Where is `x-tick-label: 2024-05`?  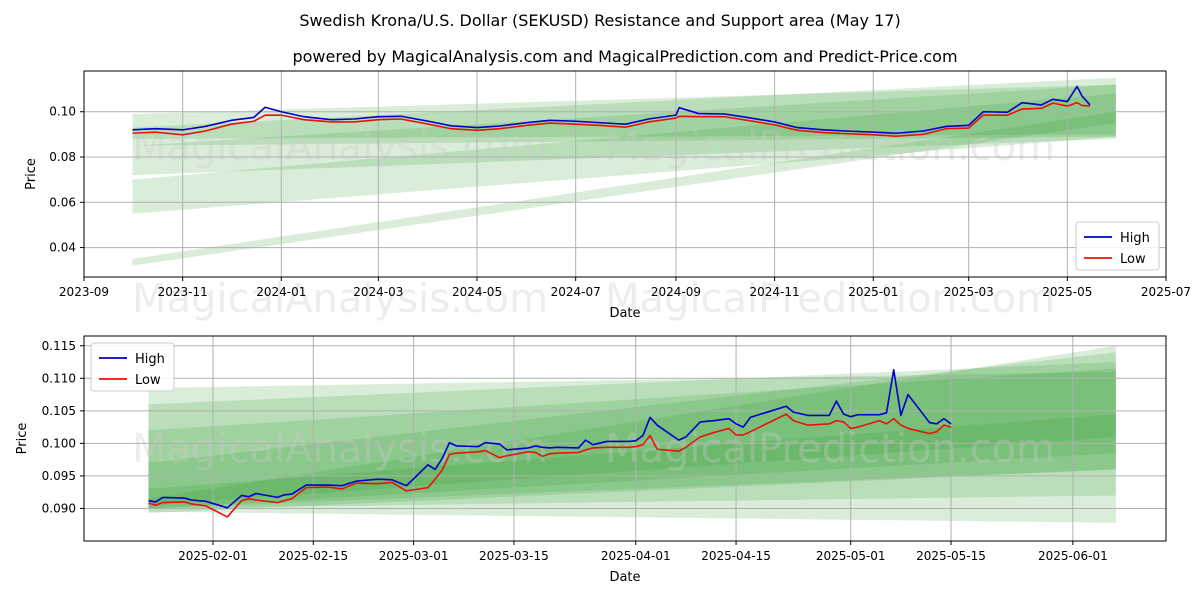 x-tick-label: 2024-05 is located at coordinates (477, 292).